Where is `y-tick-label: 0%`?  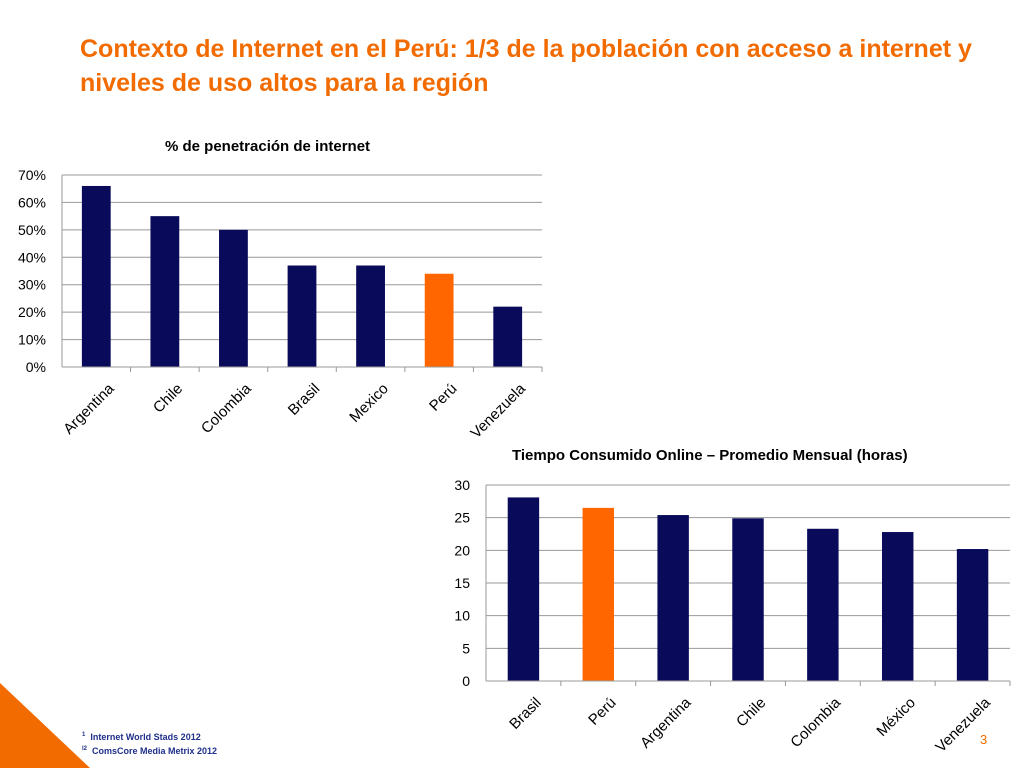 y-tick-label: 0% is located at coordinates (36, 367).